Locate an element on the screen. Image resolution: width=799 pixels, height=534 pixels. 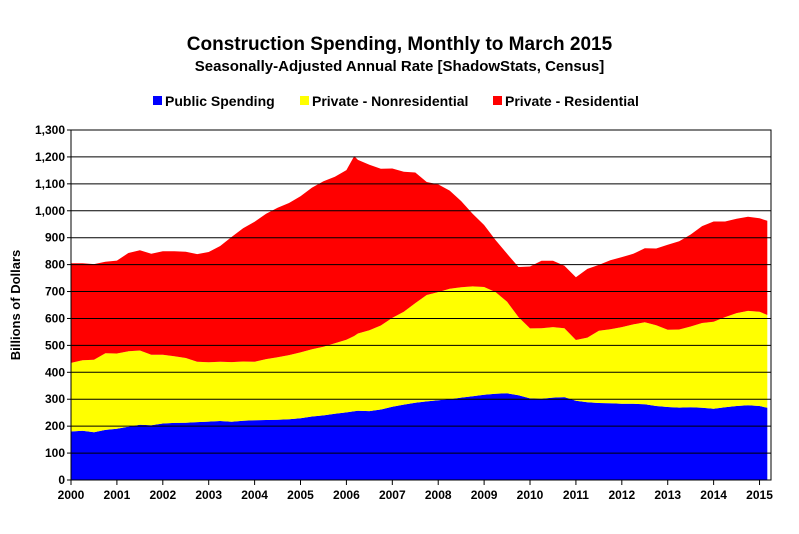
x-tick-label: 2001 is located at coordinates (117, 495).